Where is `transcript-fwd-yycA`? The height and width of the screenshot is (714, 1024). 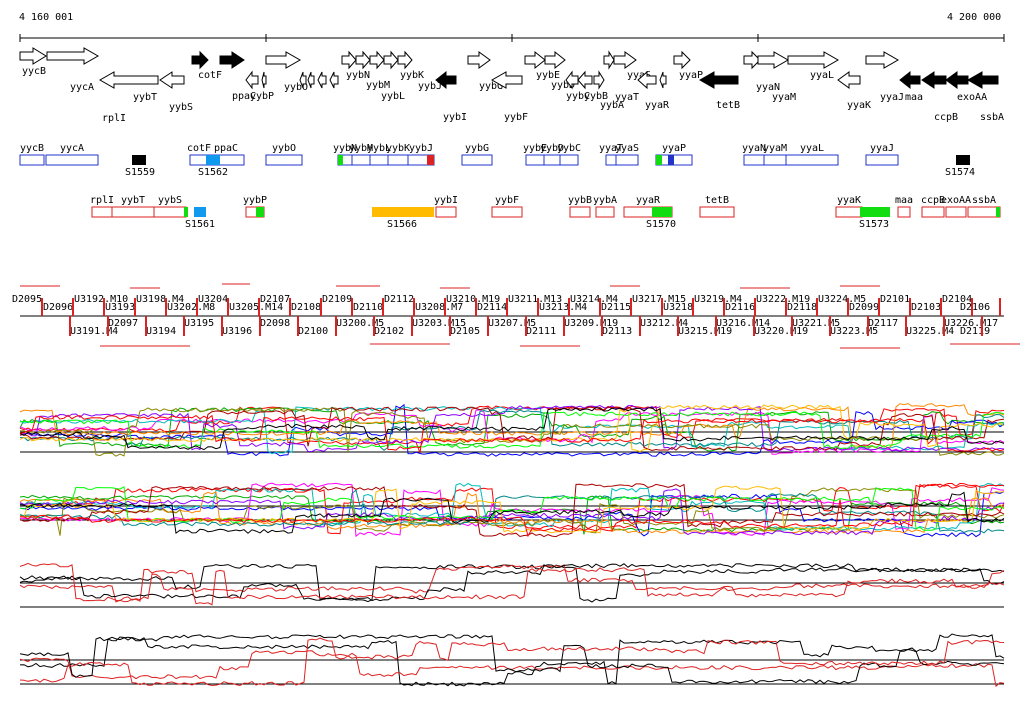
transcript-fwd-yycA is located at coordinates (72, 160).